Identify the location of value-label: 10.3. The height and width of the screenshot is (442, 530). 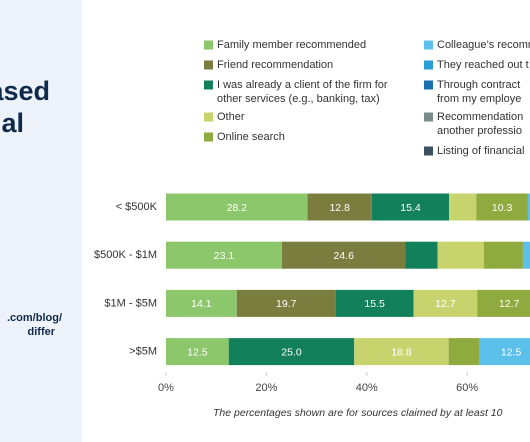
(502, 208).